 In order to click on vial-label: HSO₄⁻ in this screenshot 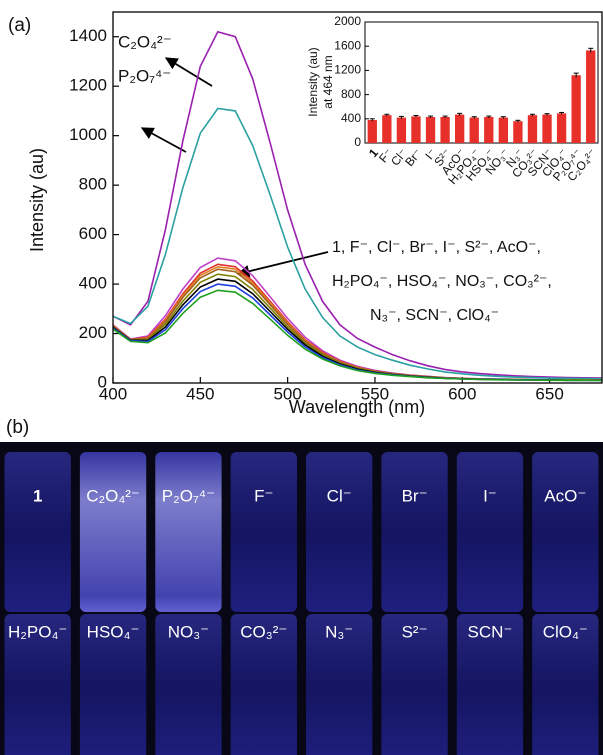, I will do `click(113, 631)`.